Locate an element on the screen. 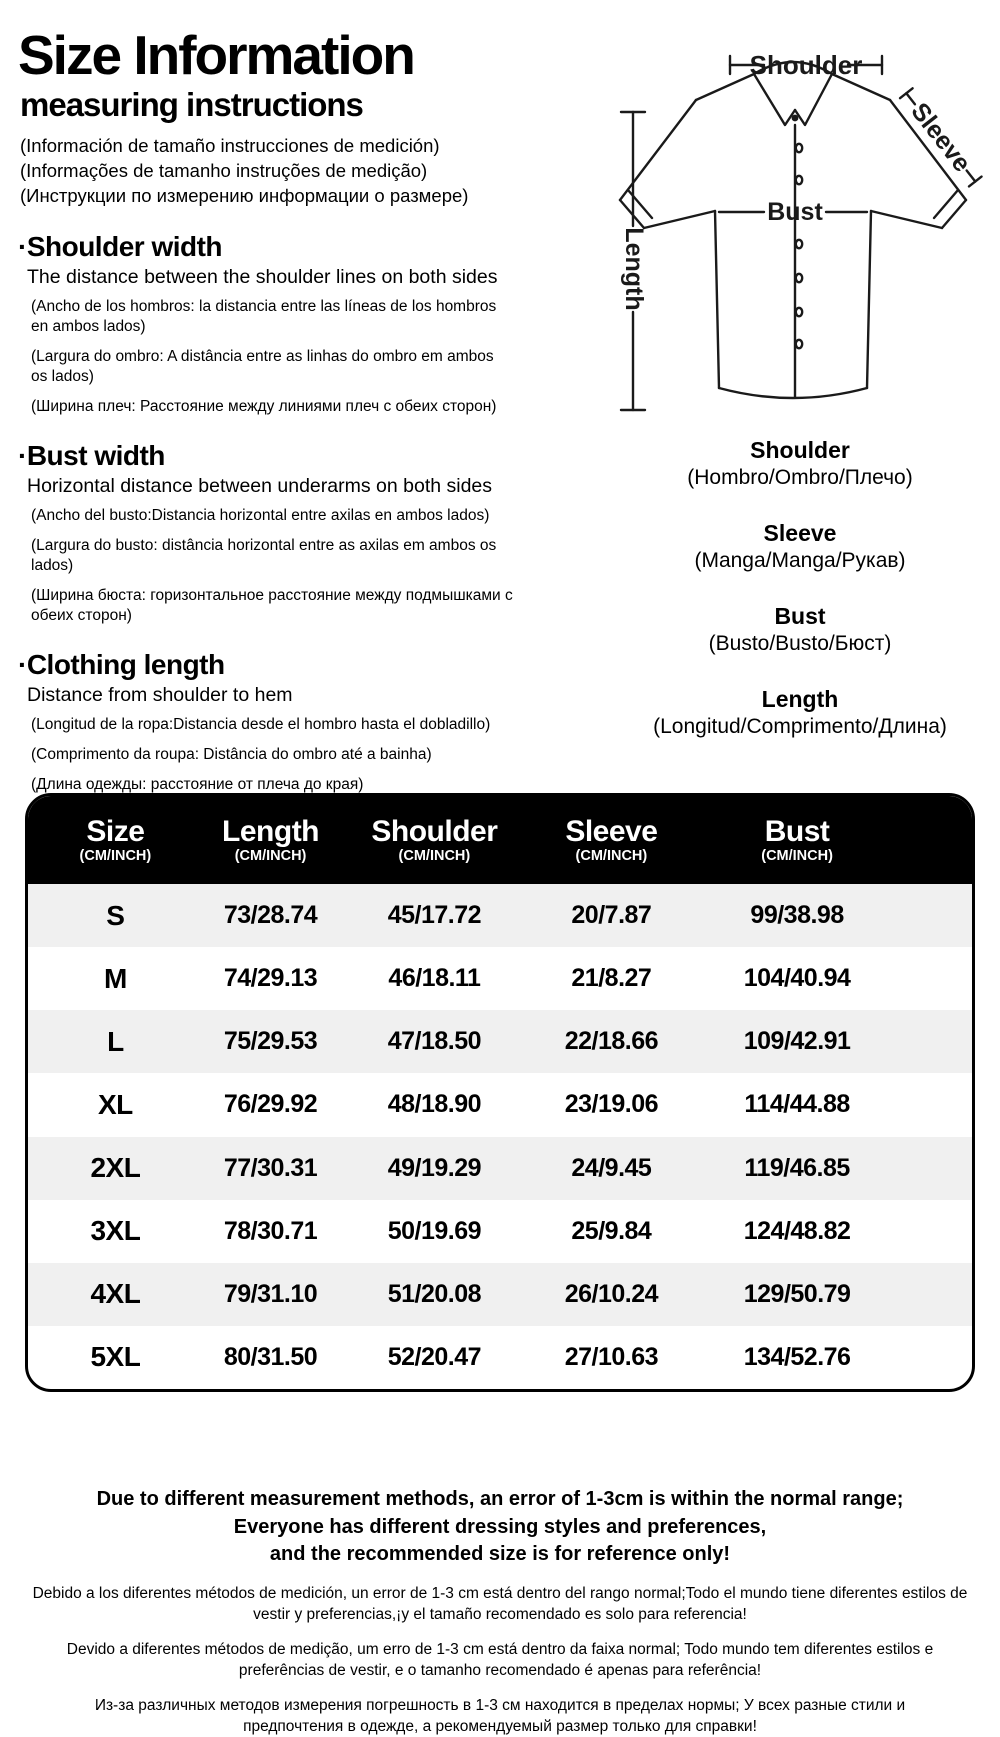 This screenshot has height=1737, width=1000. legend-length: Length (Longitud/Comprimento/Длина) is located at coordinates (800, 713).